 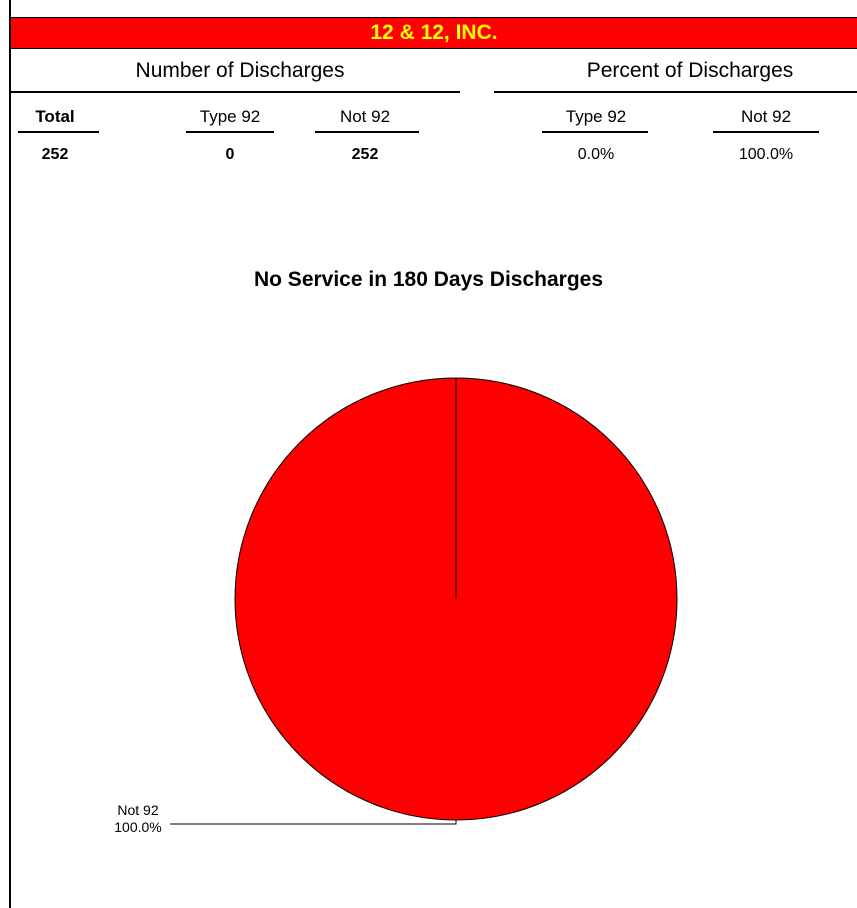 What do you see at coordinates (230, 154) in the screenshot?
I see `number-type92-value: 0` at bounding box center [230, 154].